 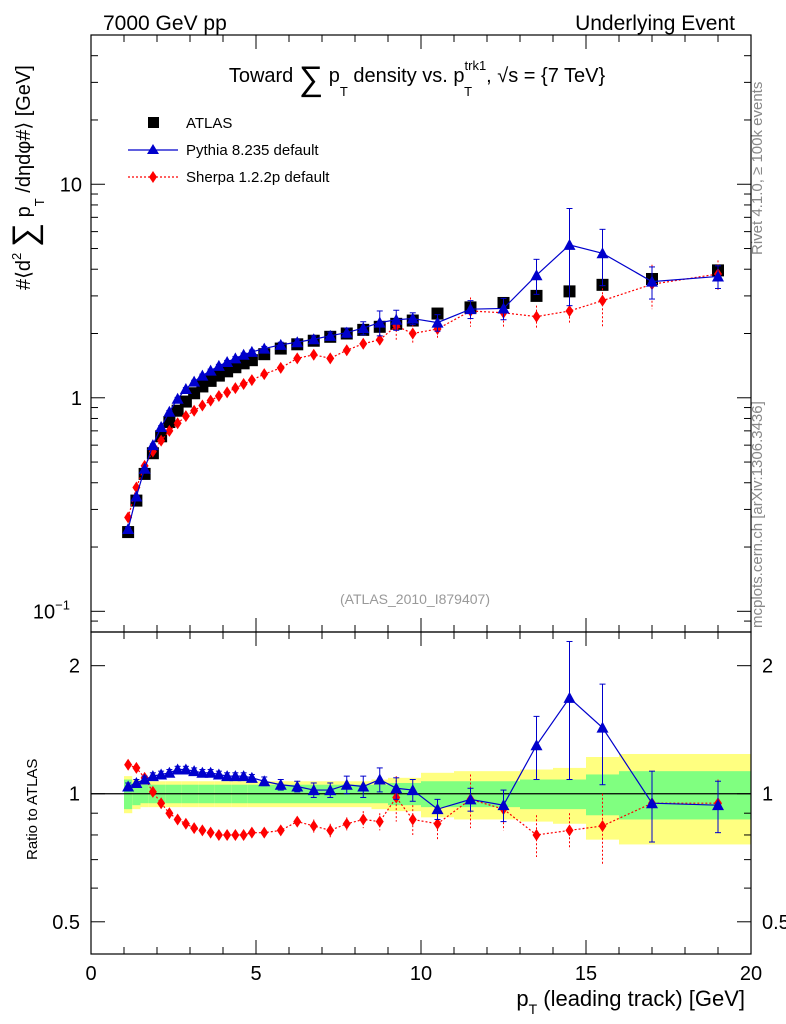 I want to click on xlabel: pT (leading track) [GeV], so click(x=630, y=1002).